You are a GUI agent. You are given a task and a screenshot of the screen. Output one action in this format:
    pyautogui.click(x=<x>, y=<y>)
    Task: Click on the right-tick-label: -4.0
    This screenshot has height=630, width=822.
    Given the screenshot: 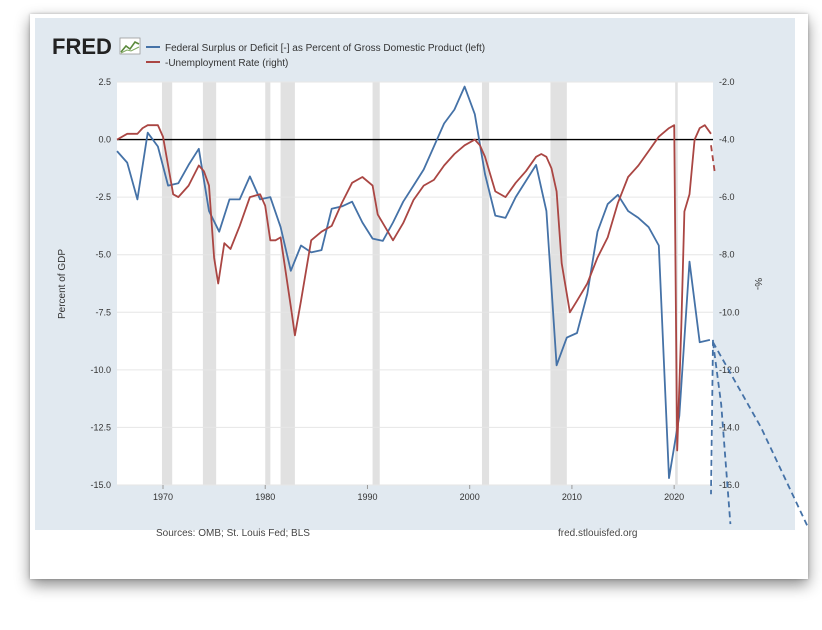 What is the action you would take?
    pyautogui.click(x=727, y=140)
    